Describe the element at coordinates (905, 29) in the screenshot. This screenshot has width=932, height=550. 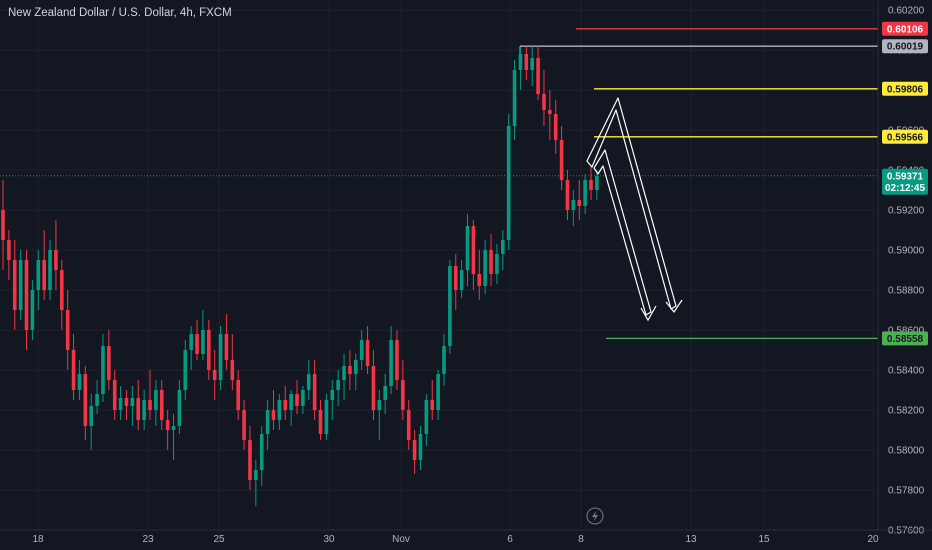
I see `red-level-tag-label: 0.60106` at that location.